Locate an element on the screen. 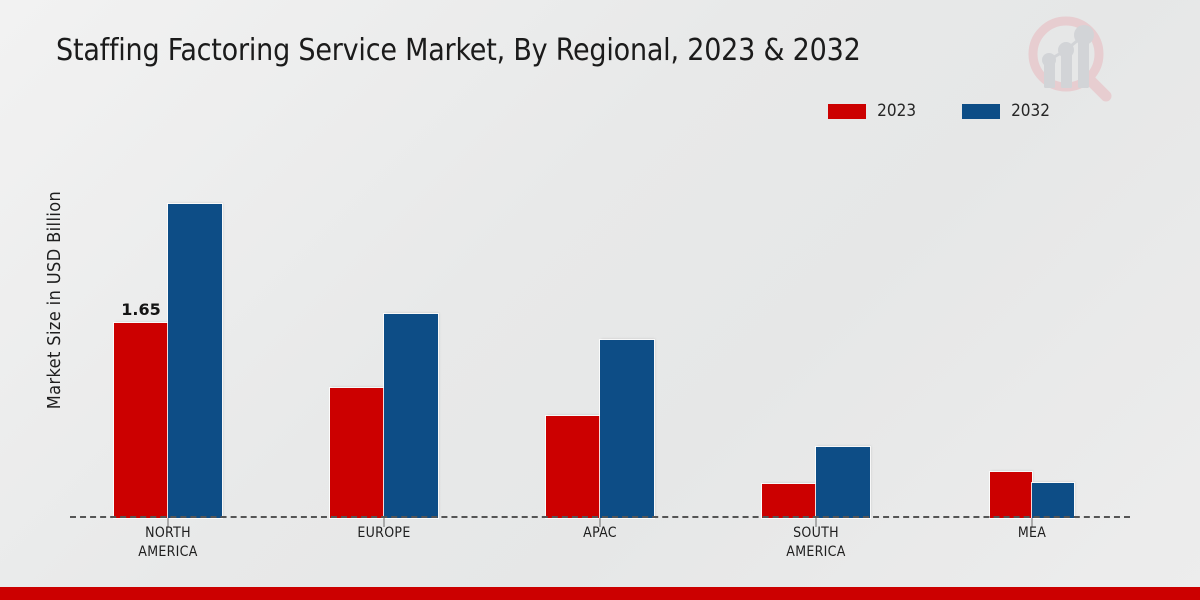  x-axis-category-labels: NORTH AMERICA EUROPE APAC SOUTH AMERICA MEA is located at coordinates (600, 543).